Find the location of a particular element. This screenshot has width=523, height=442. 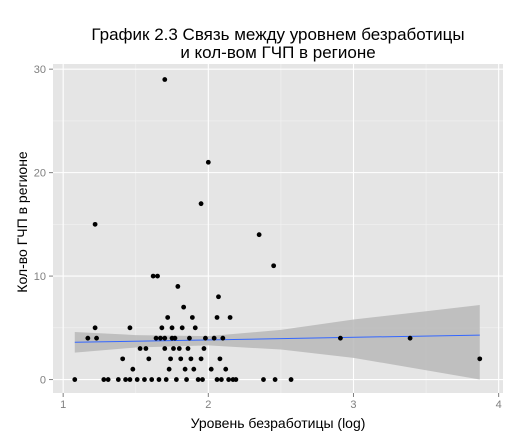

confidence-band is located at coordinates (277, 342).